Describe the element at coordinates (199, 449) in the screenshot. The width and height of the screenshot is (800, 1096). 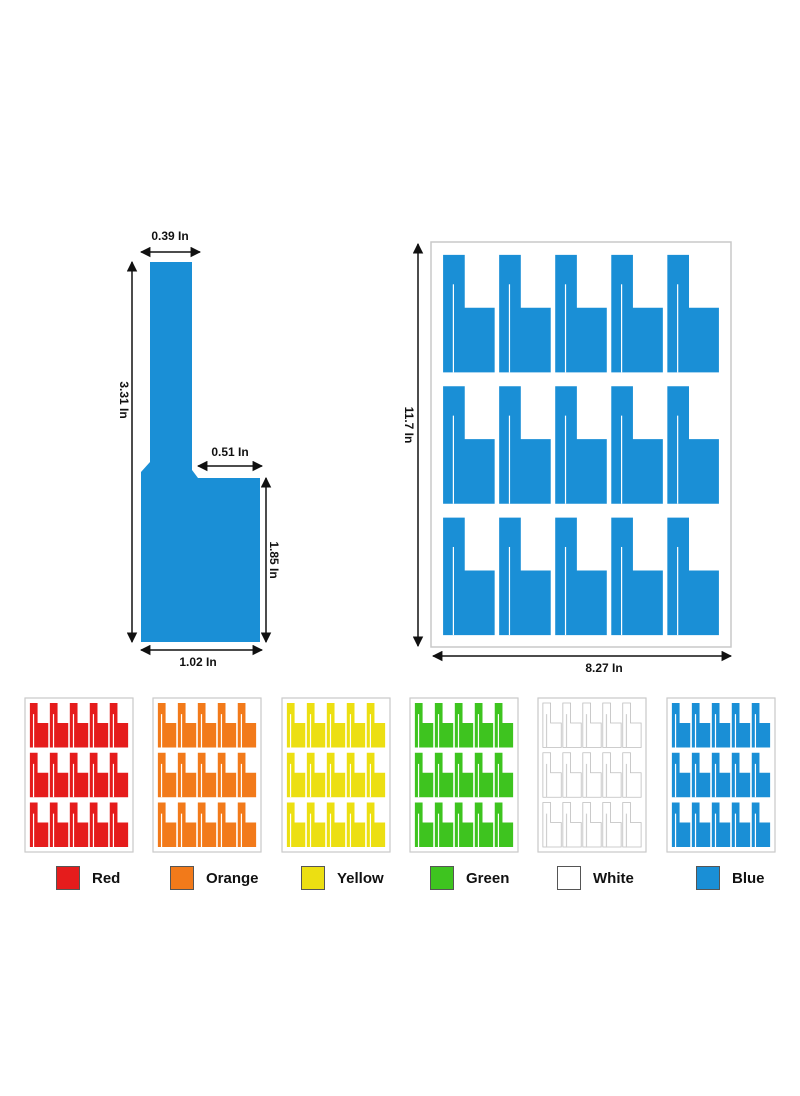
I see `single-label-diagram: 0.39 In 3.31 In 0.51 In 1.85 In 1.02 In` at that location.